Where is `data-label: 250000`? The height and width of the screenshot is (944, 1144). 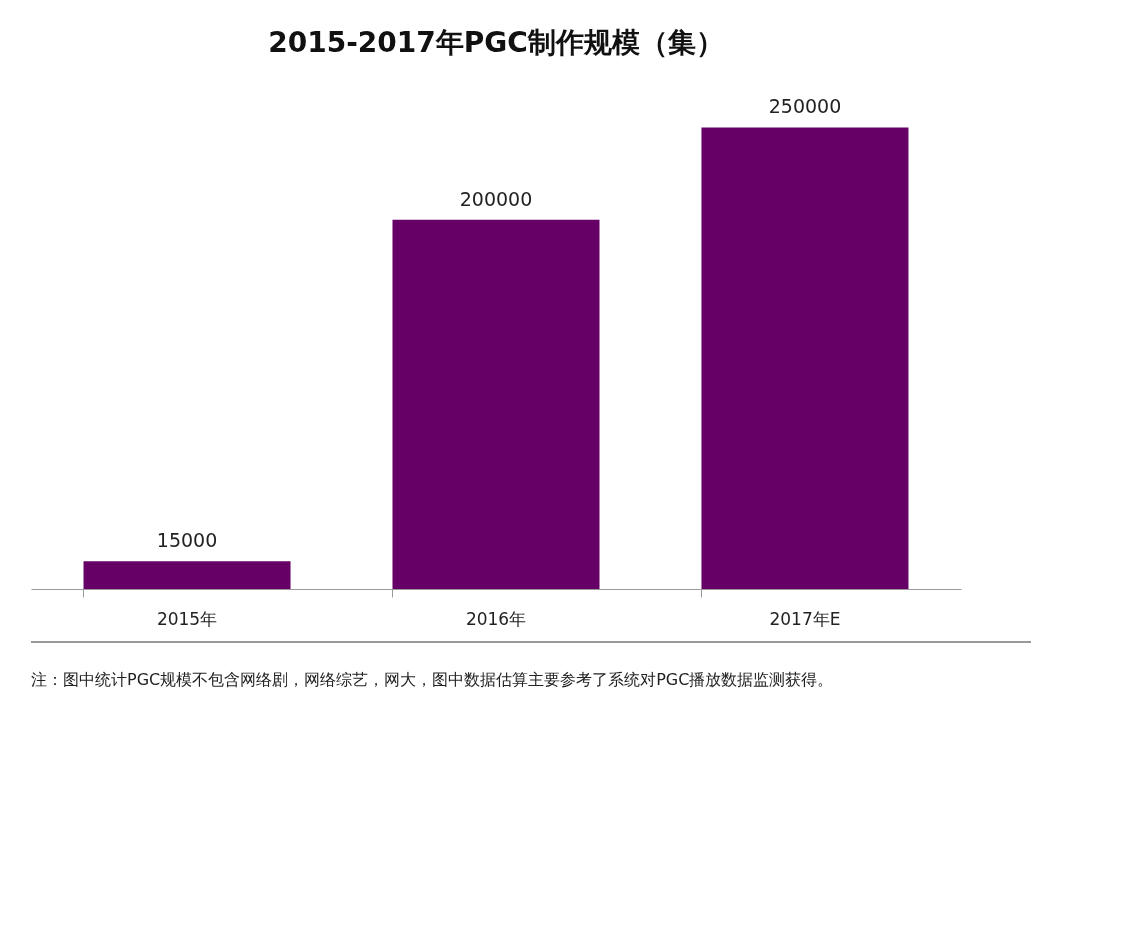
data-label: 250000 is located at coordinates (805, 106).